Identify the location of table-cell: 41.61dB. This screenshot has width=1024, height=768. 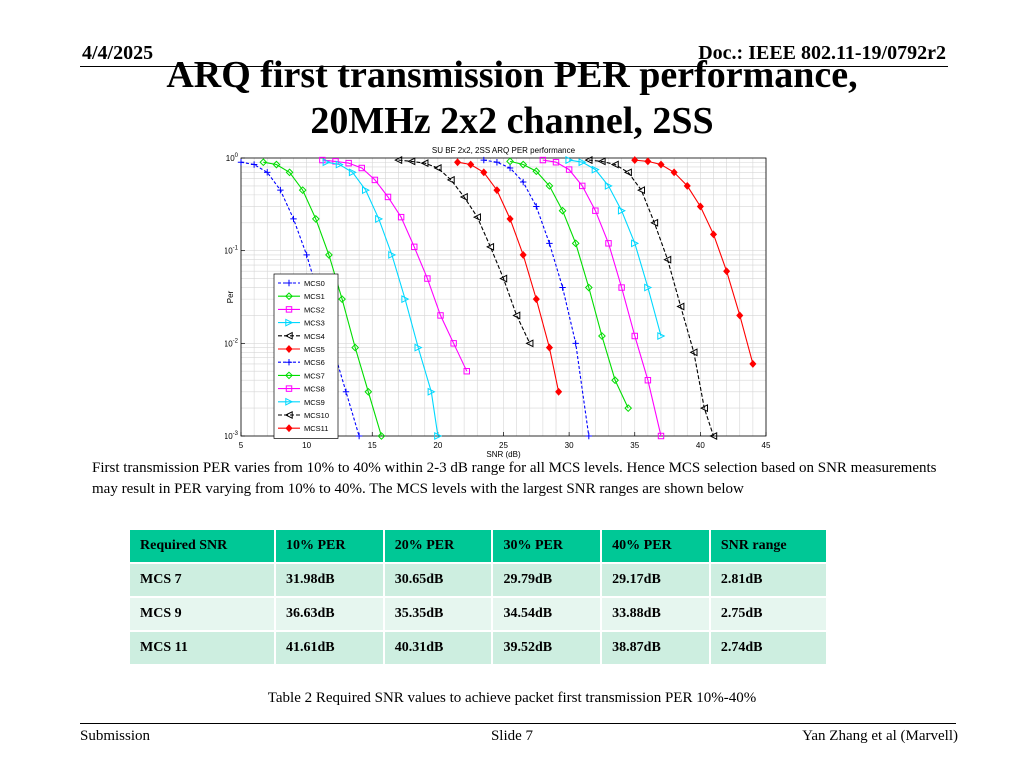
(329, 648).